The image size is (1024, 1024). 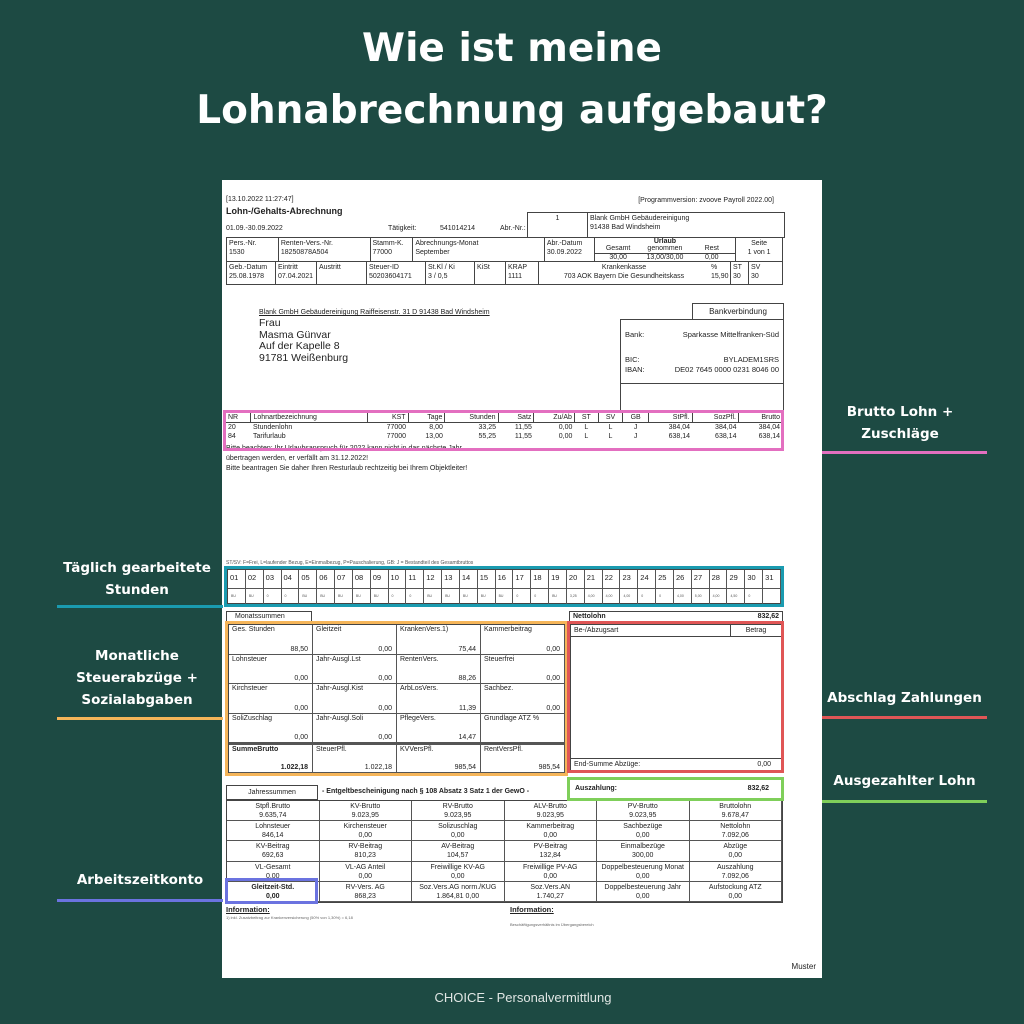 I want to click on cell-label: Grundlage ATZ %, so click(x=512, y=718).